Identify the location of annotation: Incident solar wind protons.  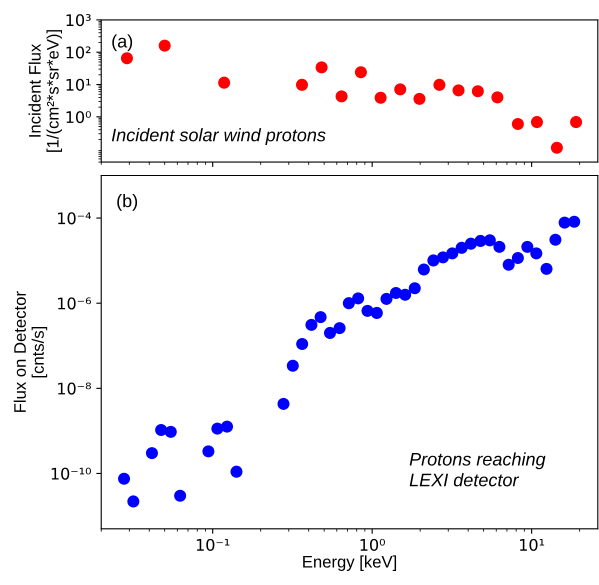
(219, 136).